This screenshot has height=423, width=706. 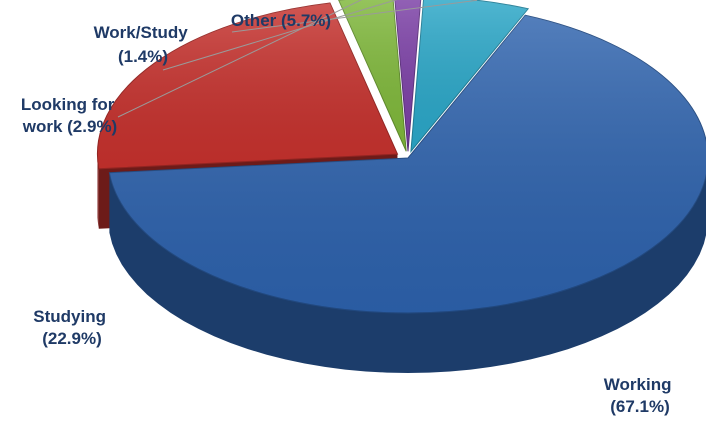 I want to click on slice-label-other-text: Other (5.7%), so click(x=281, y=20).